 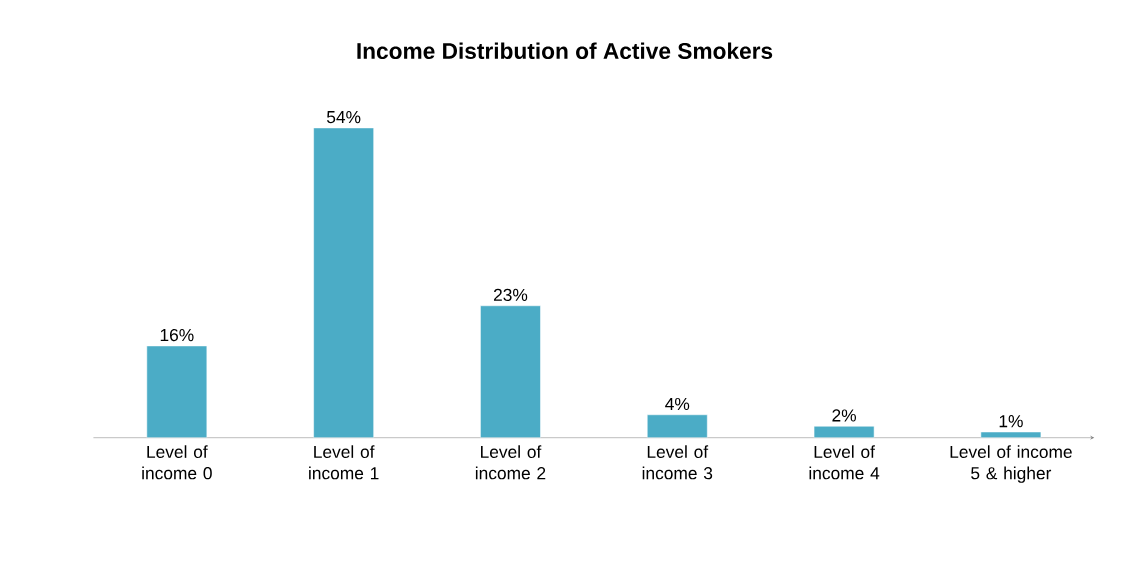 I want to click on x-tick-label: Level of income 5 & higher, so click(x=1011, y=464).